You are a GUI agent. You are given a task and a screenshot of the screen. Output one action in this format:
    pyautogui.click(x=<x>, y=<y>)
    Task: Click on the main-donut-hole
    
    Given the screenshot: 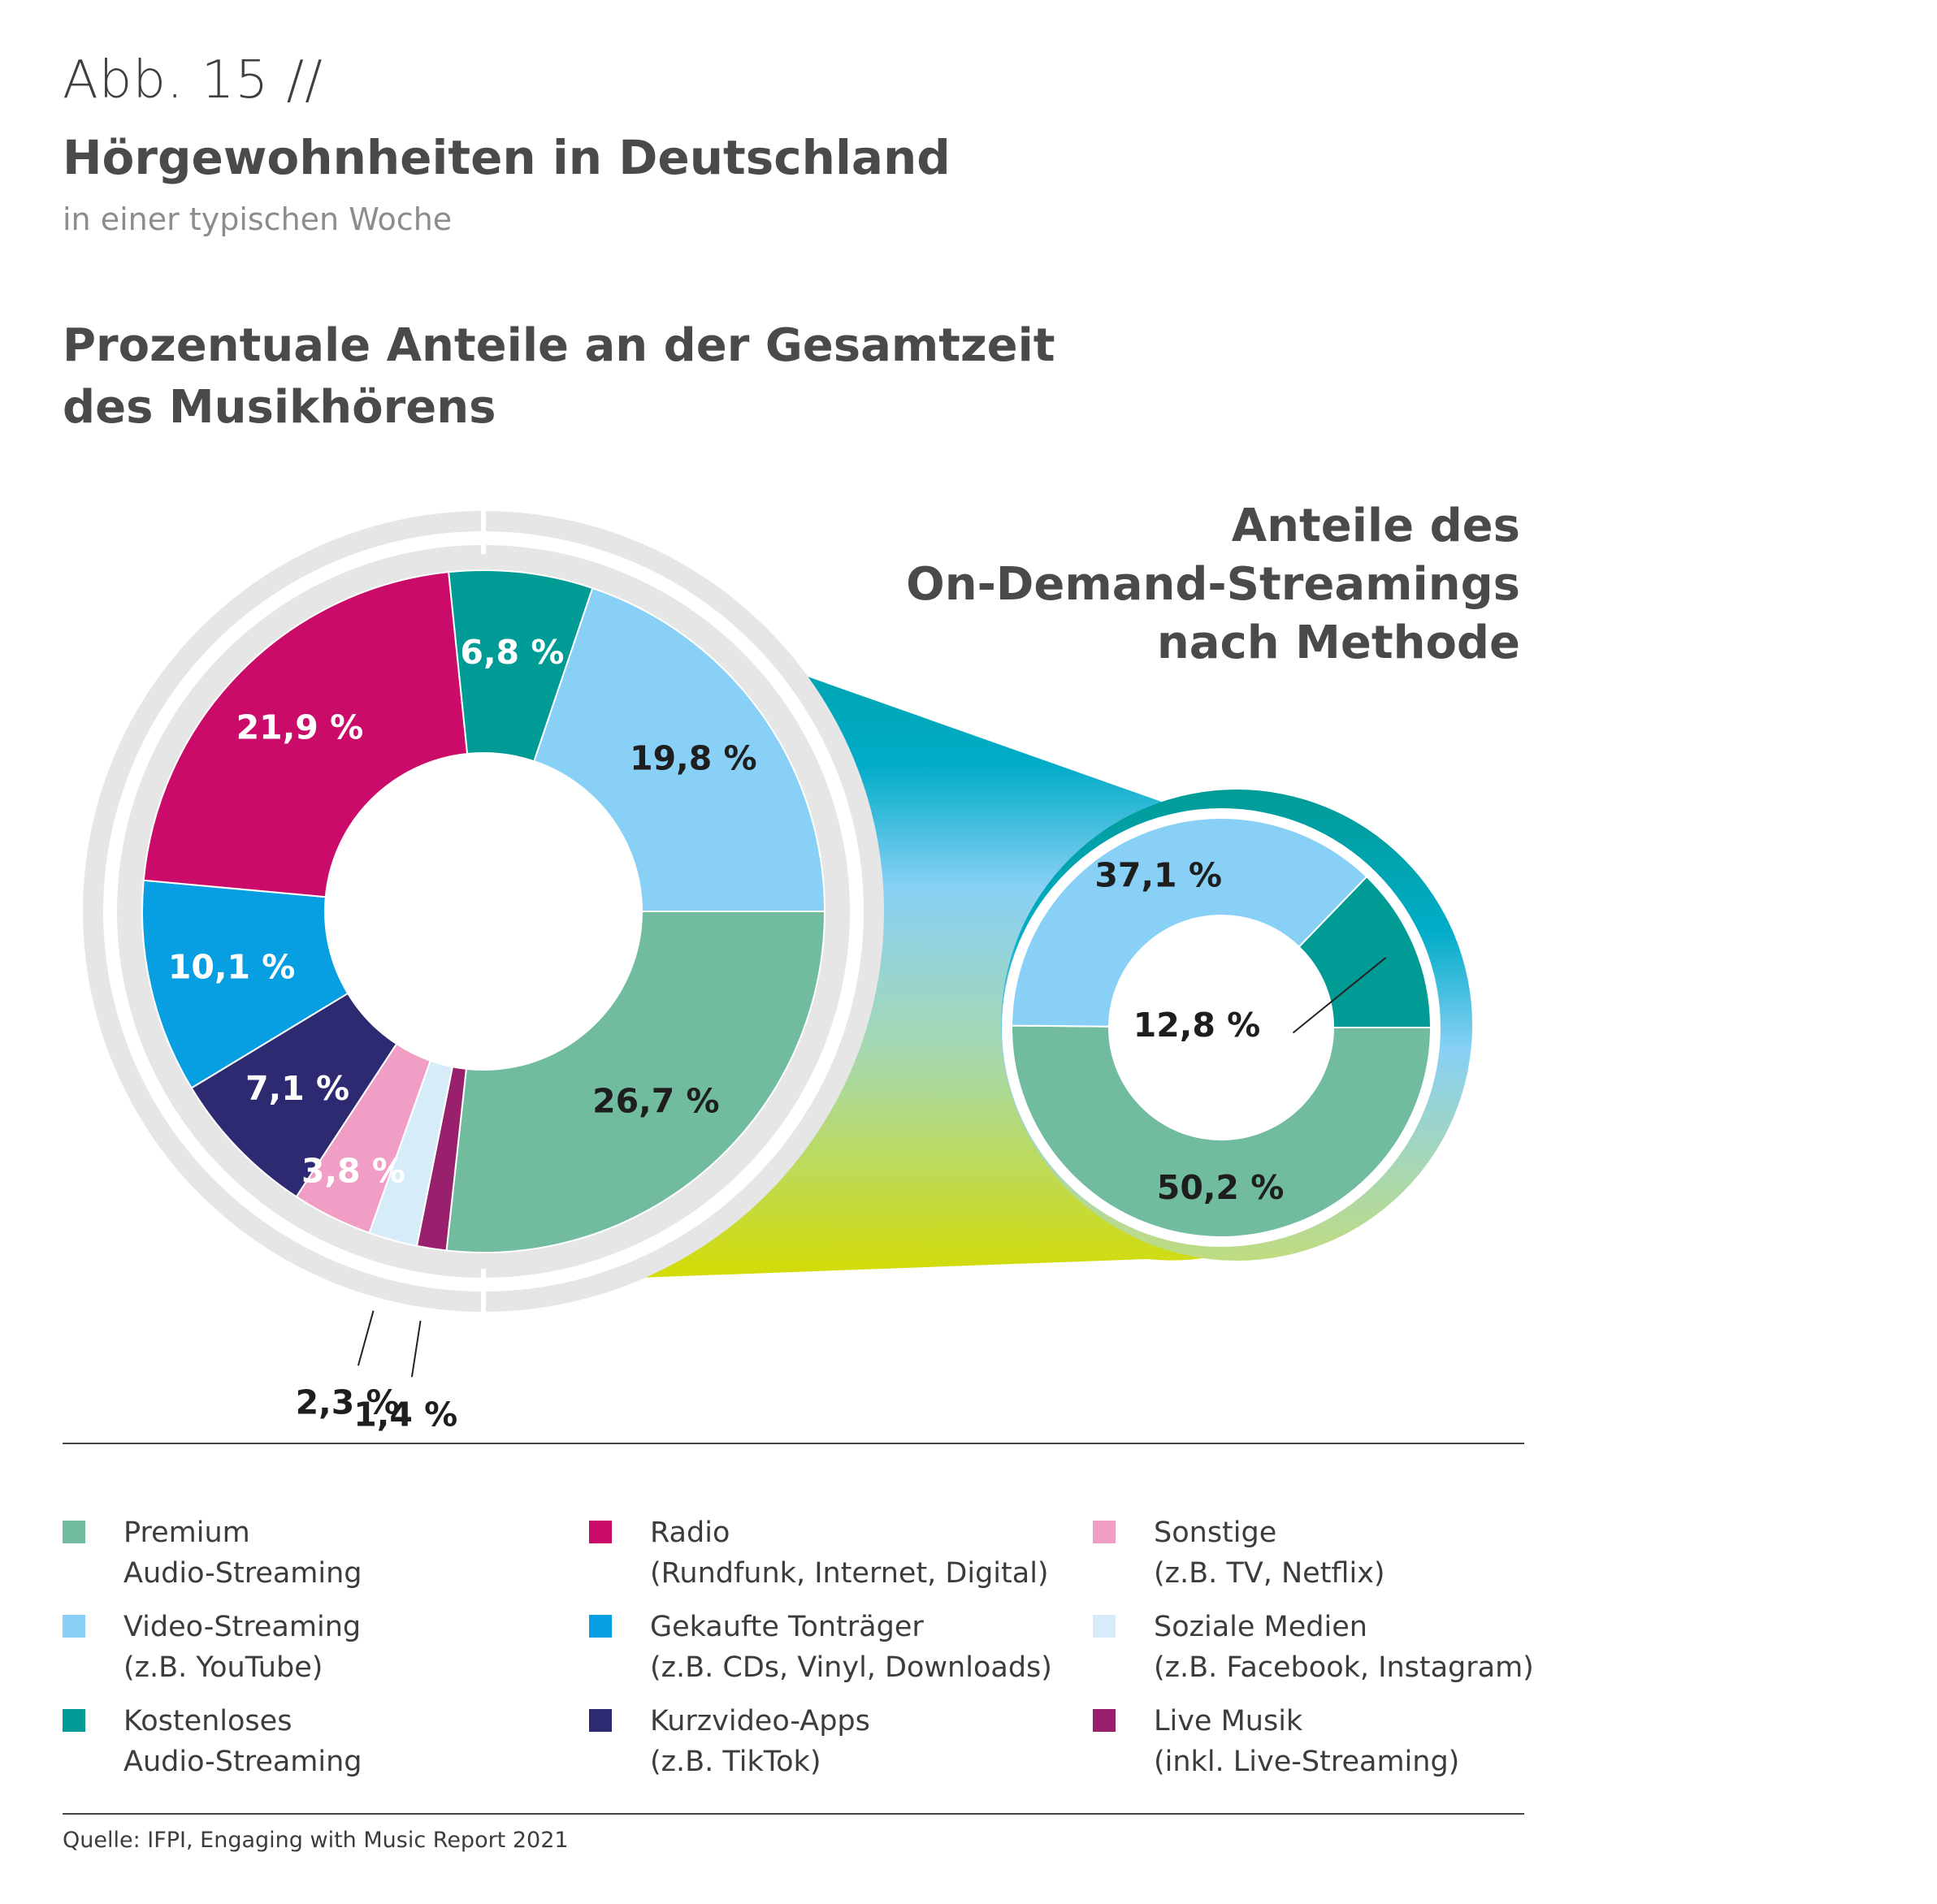 What is the action you would take?
    pyautogui.click(x=483, y=912)
    